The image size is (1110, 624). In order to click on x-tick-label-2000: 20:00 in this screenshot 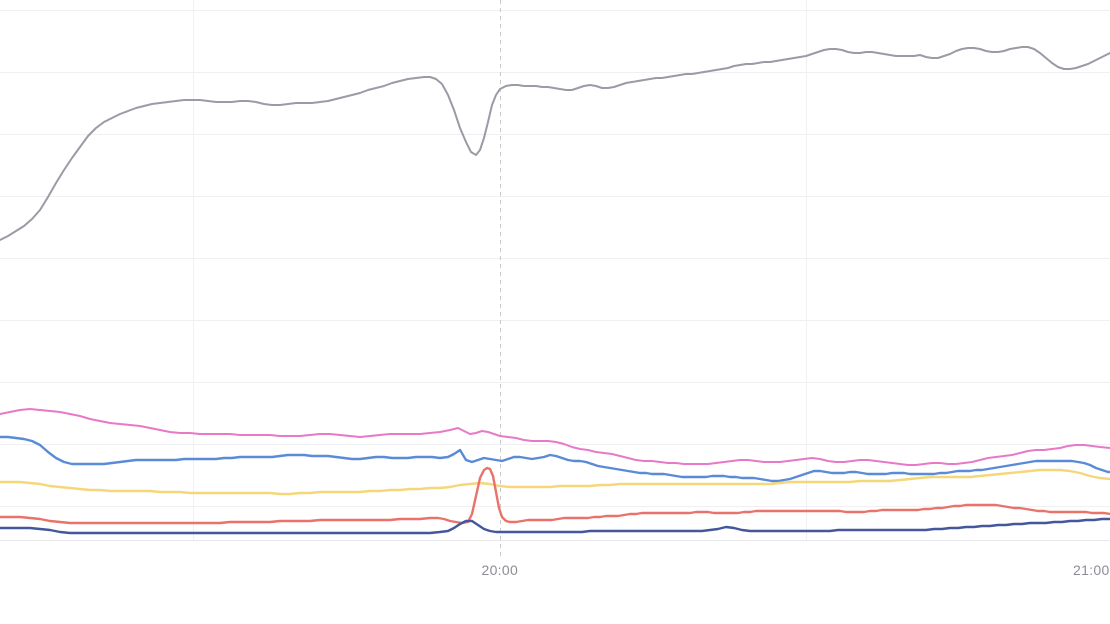, I will do `click(500, 570)`.